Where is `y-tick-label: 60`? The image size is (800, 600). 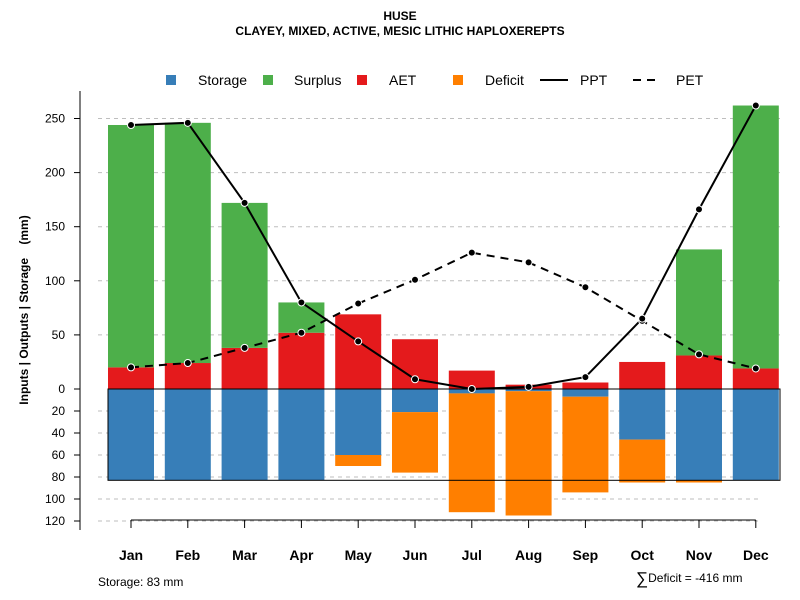 y-tick-label: 60 is located at coordinates (59, 455).